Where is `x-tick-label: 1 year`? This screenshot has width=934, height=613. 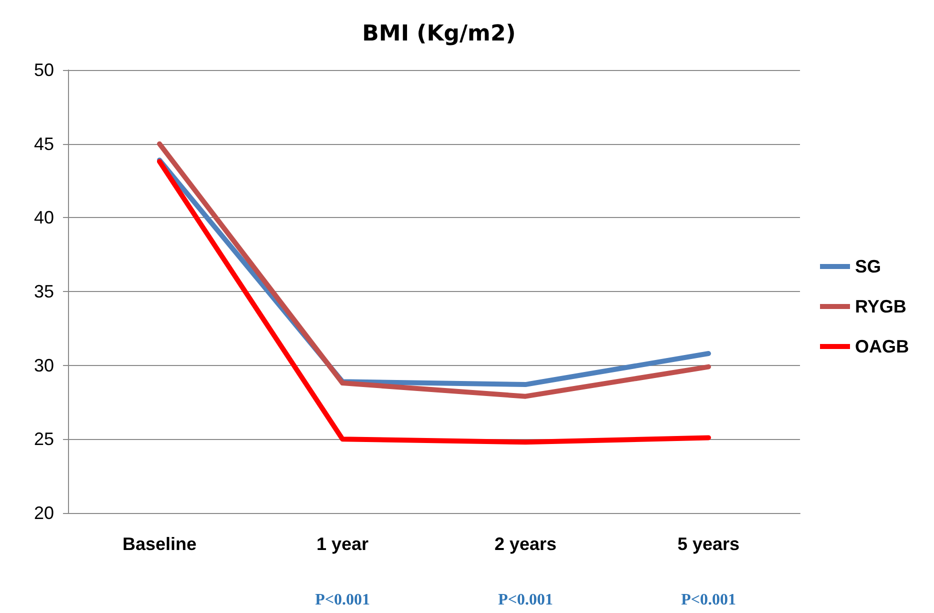 x-tick-label: 1 year is located at coordinates (342, 544).